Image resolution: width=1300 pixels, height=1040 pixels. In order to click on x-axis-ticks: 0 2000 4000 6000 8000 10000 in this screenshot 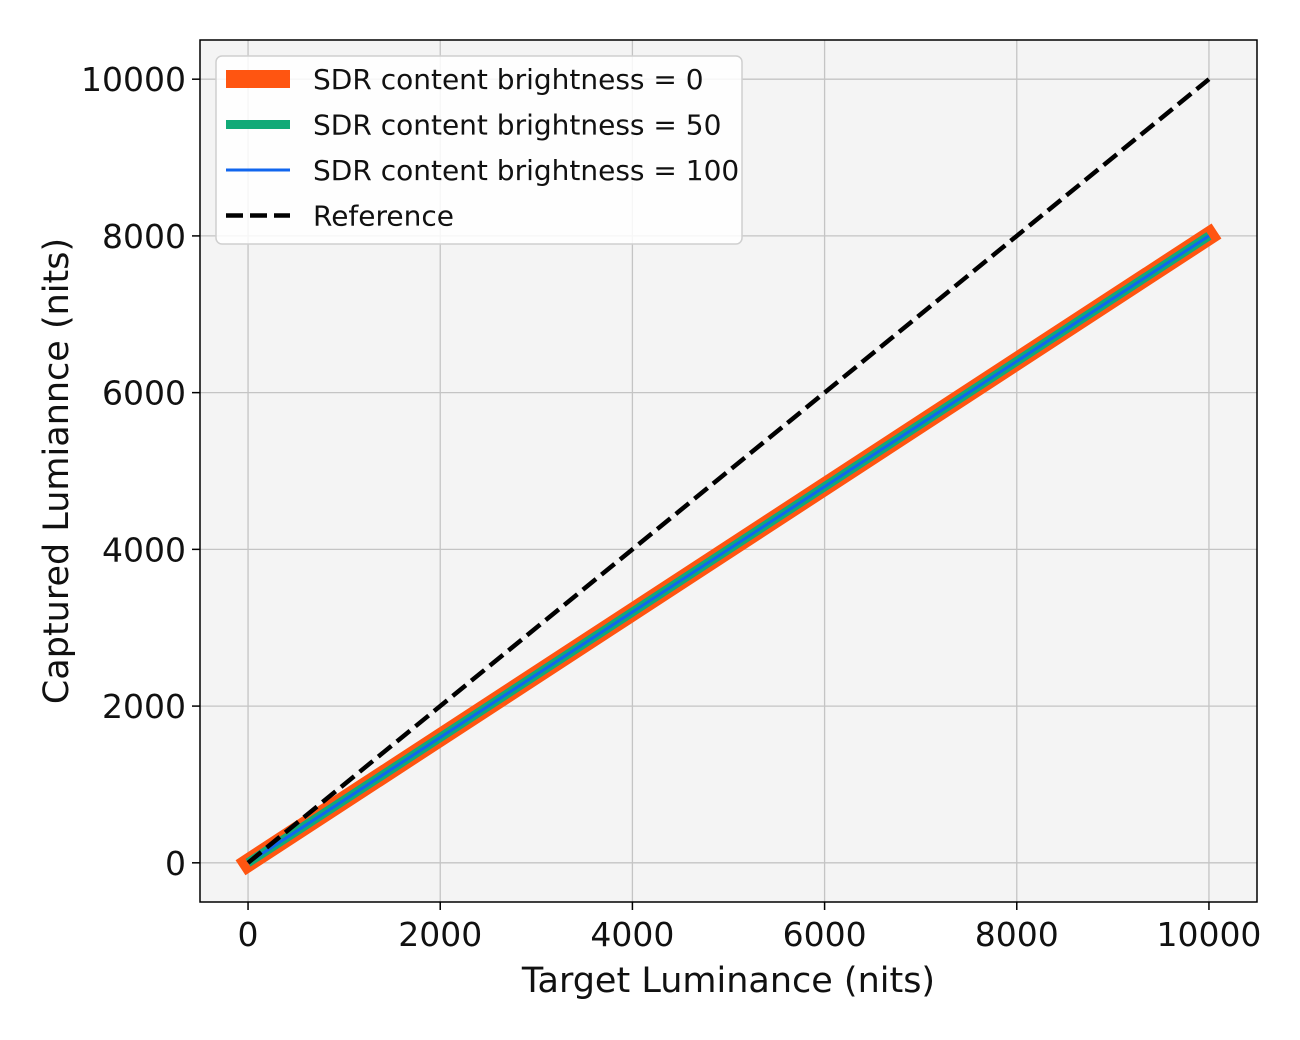, I will do `click(749, 928)`.